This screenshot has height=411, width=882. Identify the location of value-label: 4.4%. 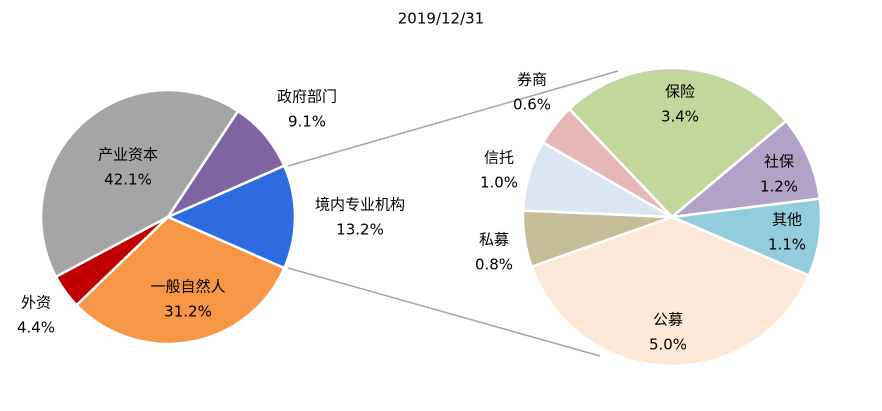
(36, 328).